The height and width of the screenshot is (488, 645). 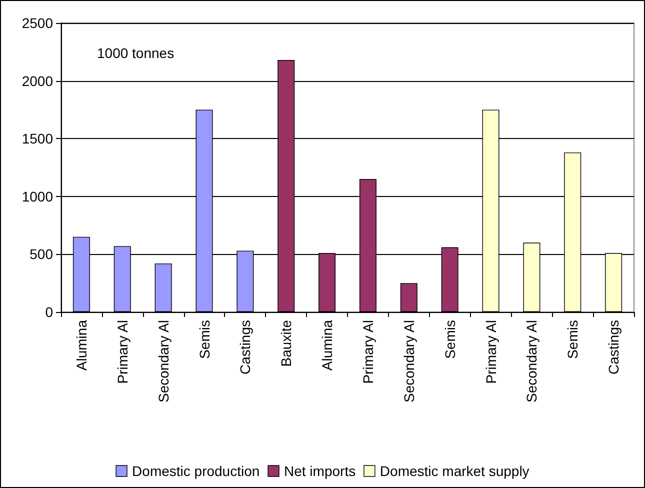 What do you see at coordinates (42, 254) in the screenshot?
I see `y-tick-label: 500` at bounding box center [42, 254].